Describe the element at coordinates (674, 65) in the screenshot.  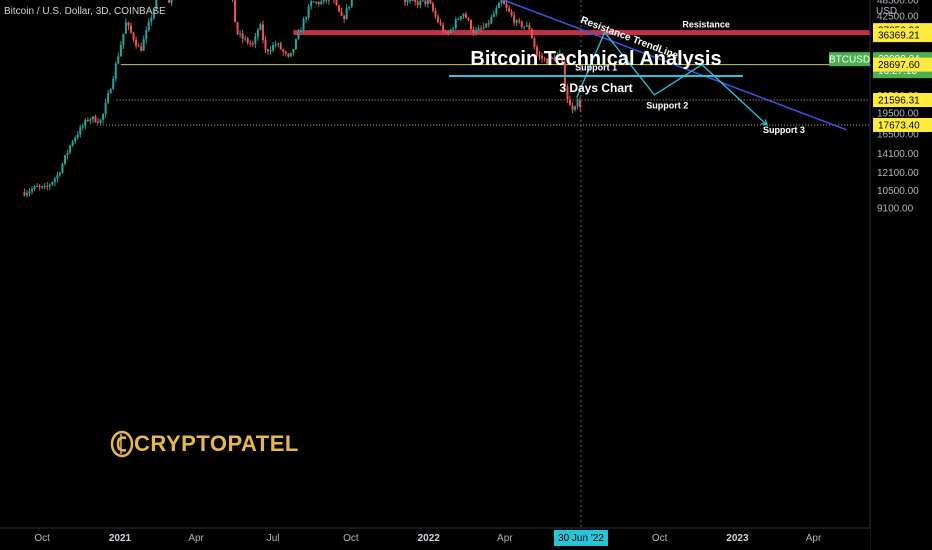
I see `resistance-trendline` at that location.